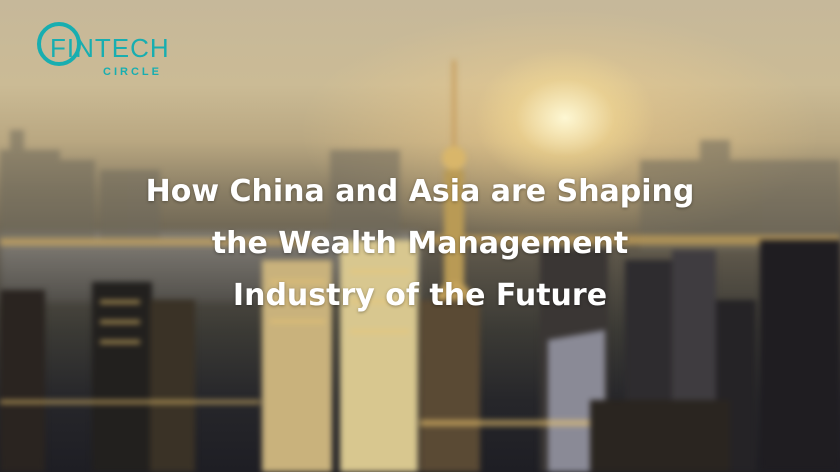  Describe the element at coordinates (420, 295) in the screenshot. I see `headline-line: Industry of the Future` at that location.